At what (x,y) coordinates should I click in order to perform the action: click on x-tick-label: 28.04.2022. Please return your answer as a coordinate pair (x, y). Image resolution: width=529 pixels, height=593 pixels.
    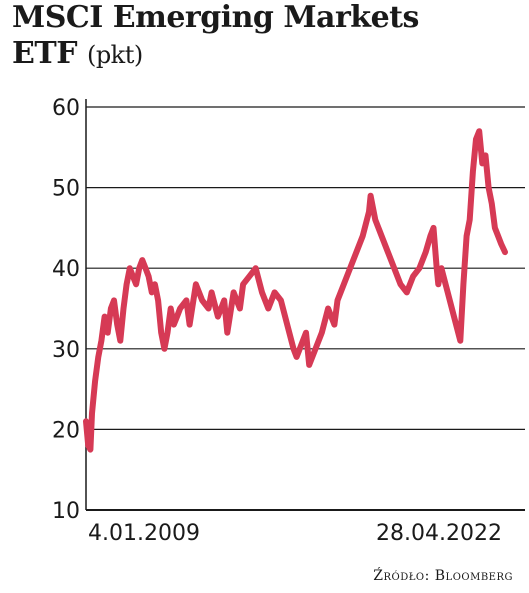
    Looking at the image, I should click on (439, 533).